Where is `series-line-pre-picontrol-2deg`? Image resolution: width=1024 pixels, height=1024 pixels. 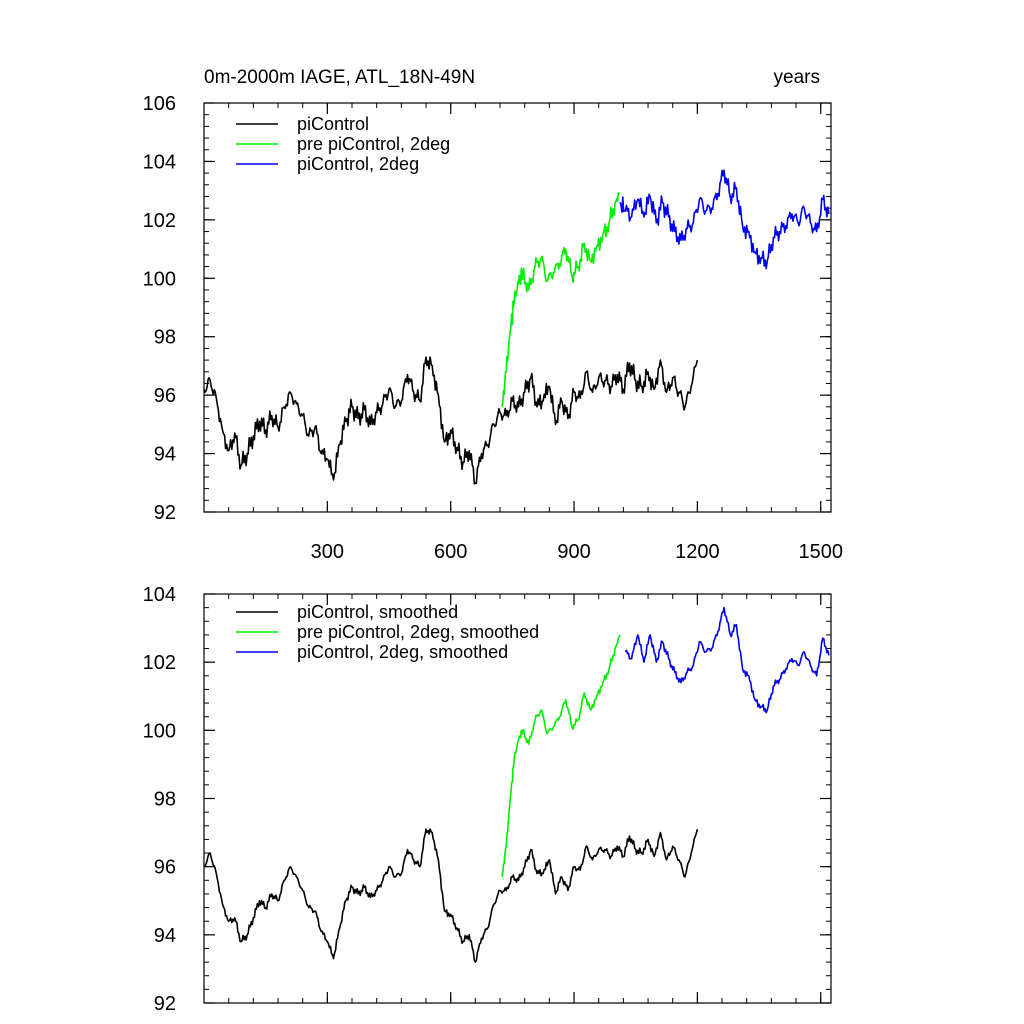
series-line-pre-picontrol-2deg is located at coordinates (561, 299).